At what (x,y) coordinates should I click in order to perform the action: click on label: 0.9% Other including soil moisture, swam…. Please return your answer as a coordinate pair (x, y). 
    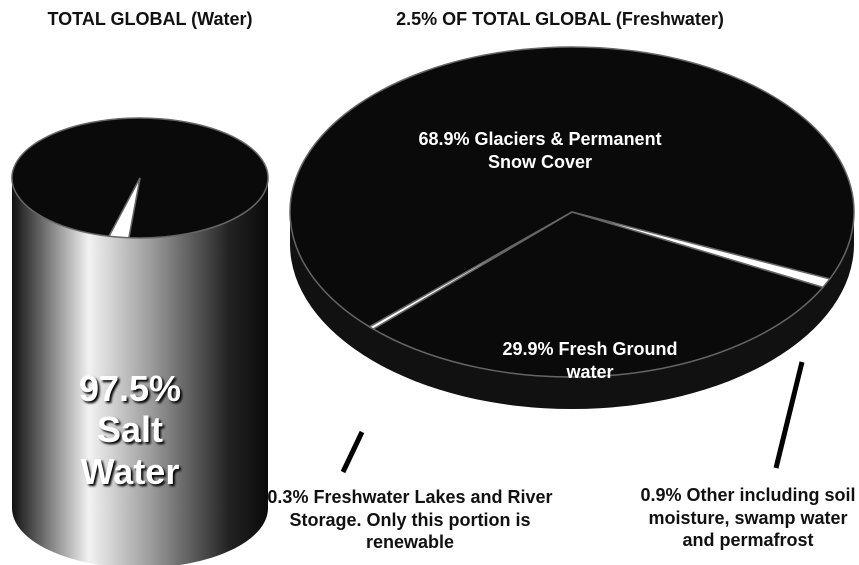
    Looking at the image, I should click on (748, 517).